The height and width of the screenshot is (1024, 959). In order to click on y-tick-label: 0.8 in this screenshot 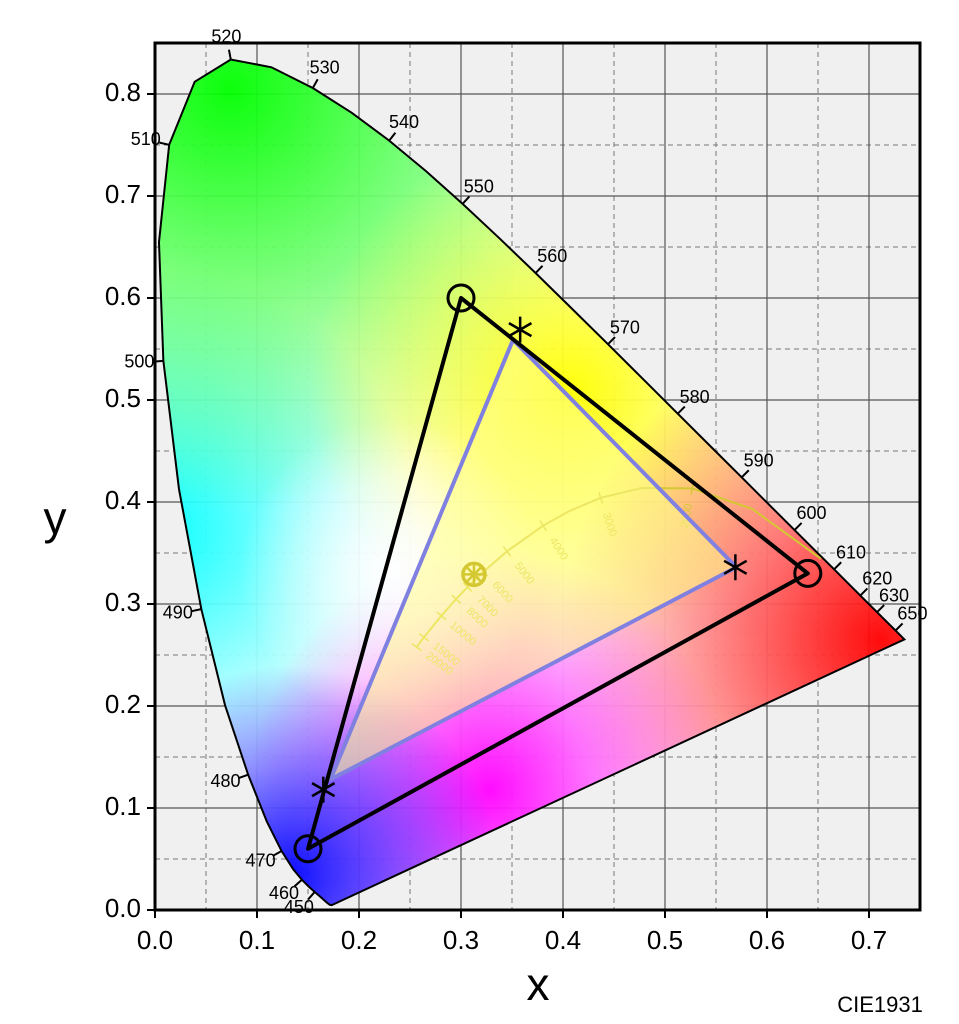, I will do `click(123, 92)`.